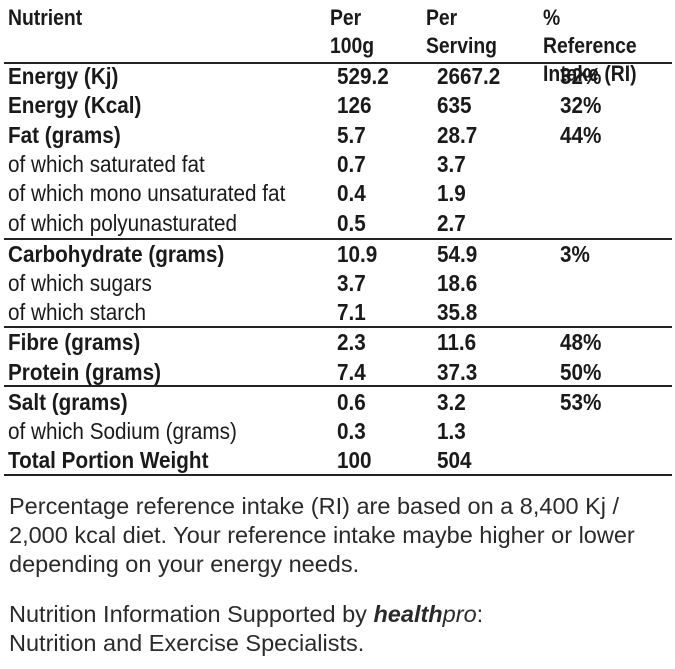  I want to click on per-serving-value: 11.6, so click(457, 342).